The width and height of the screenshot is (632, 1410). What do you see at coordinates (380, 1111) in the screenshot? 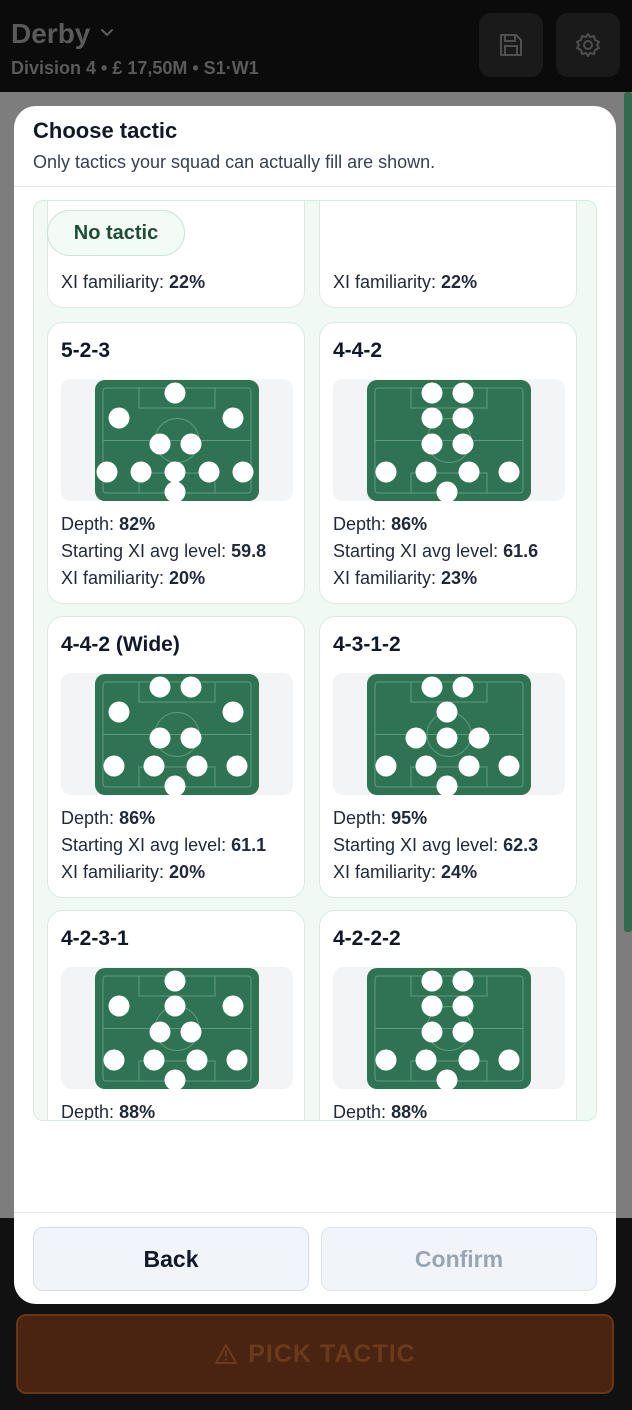
I see `depth-stat: Depth: 88%` at bounding box center [380, 1111].